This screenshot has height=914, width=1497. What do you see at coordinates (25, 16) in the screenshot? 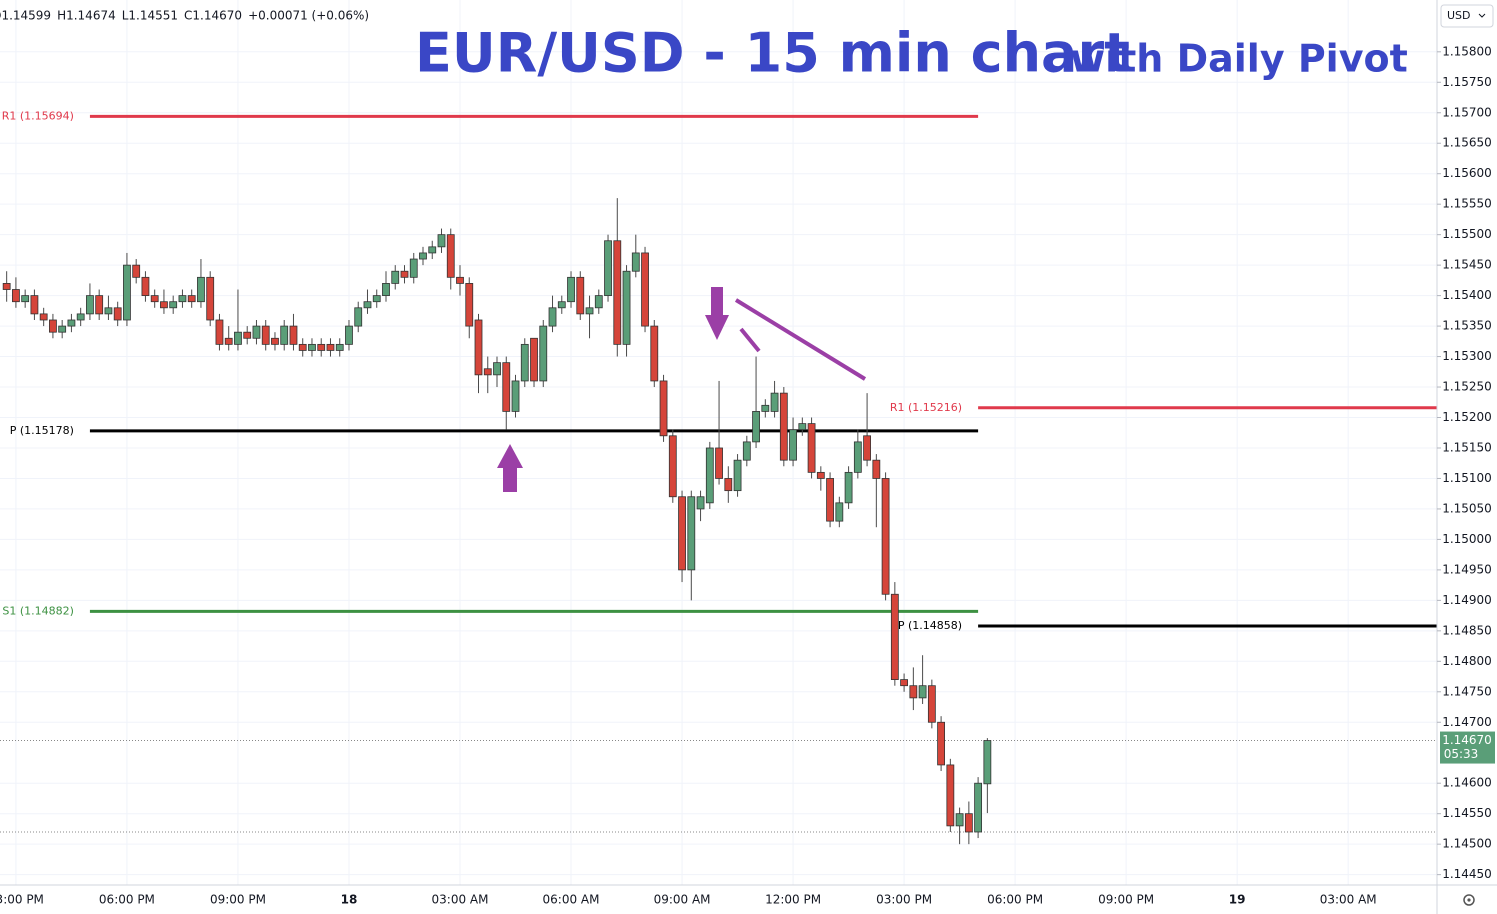
I see `ohlc-legend-item: O1.14599` at bounding box center [25, 16].